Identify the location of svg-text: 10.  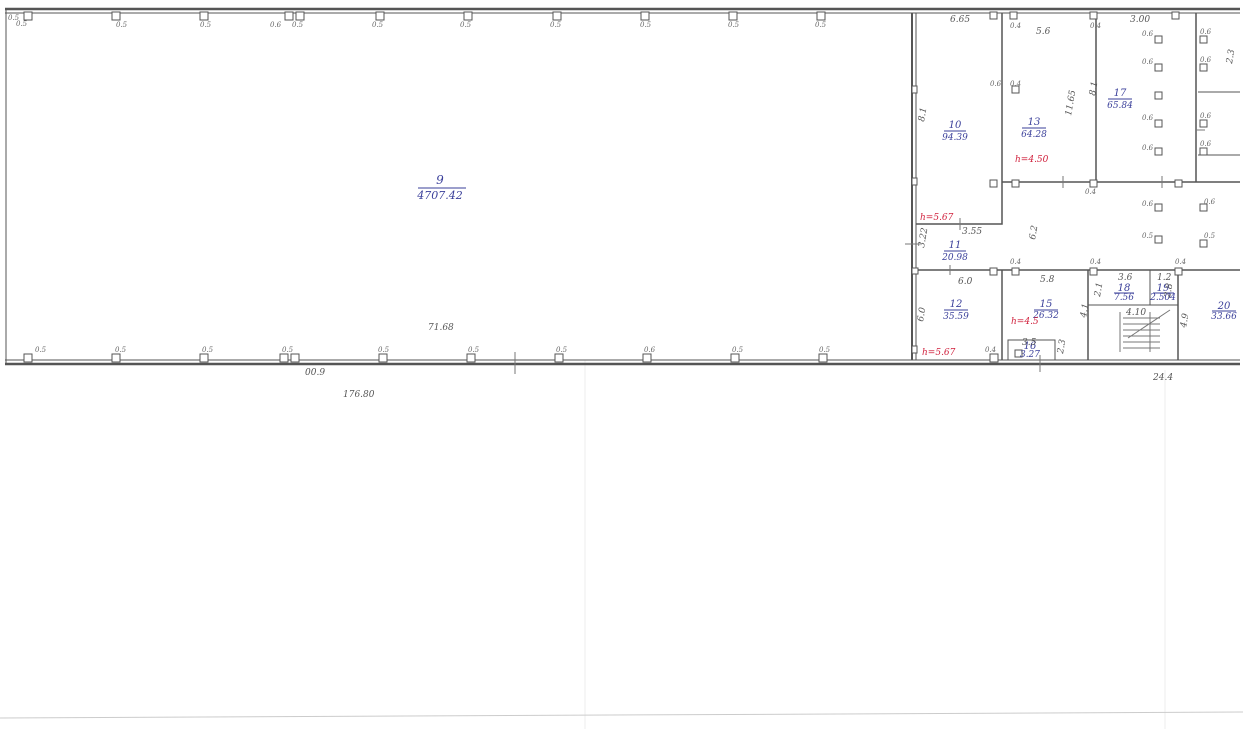
(955, 125).